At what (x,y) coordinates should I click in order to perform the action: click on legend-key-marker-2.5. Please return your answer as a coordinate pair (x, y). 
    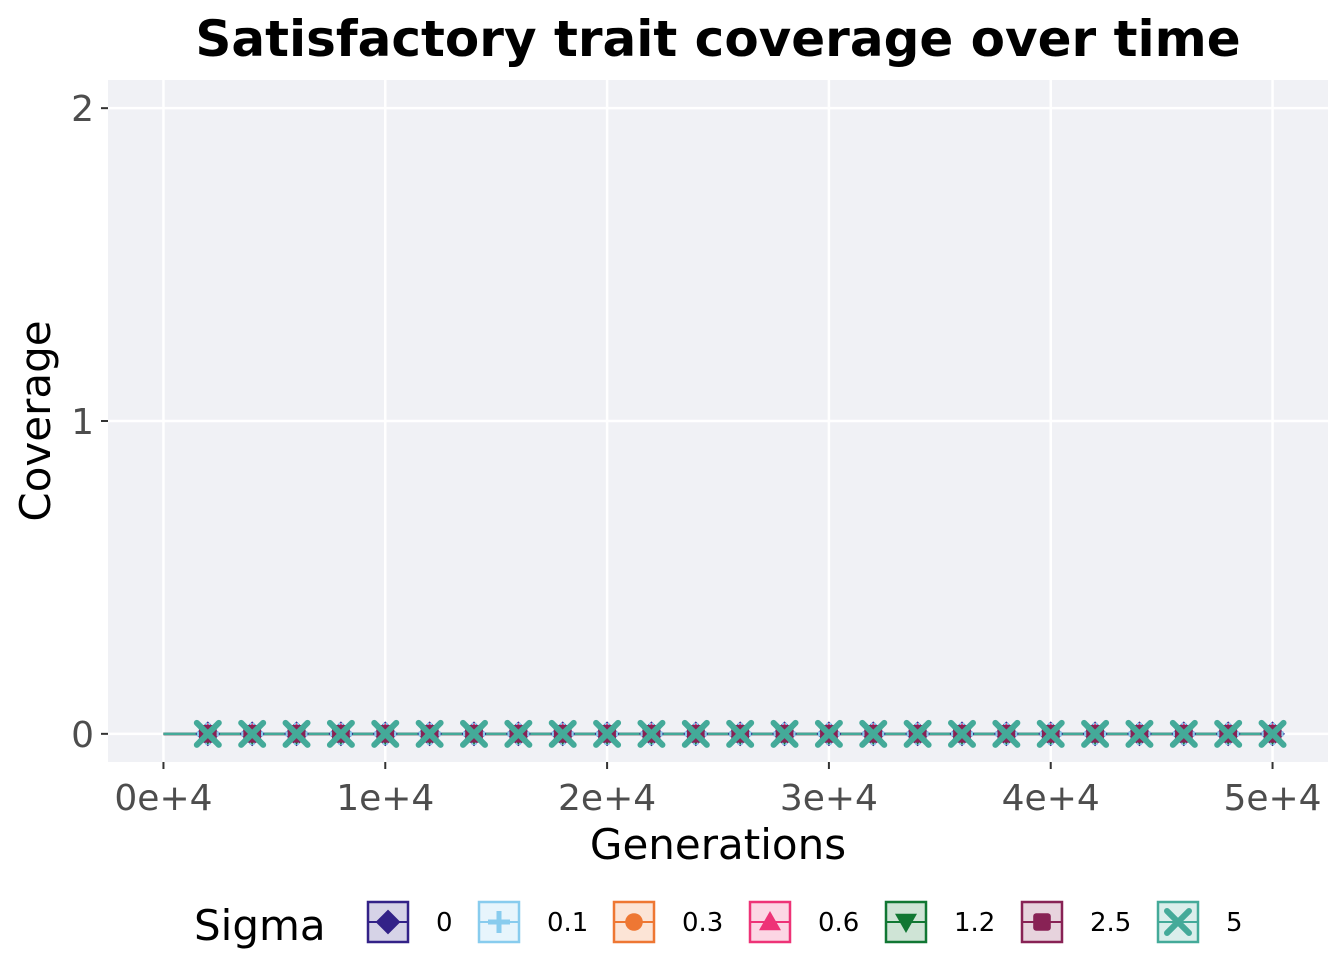
    Looking at the image, I should click on (1042, 922).